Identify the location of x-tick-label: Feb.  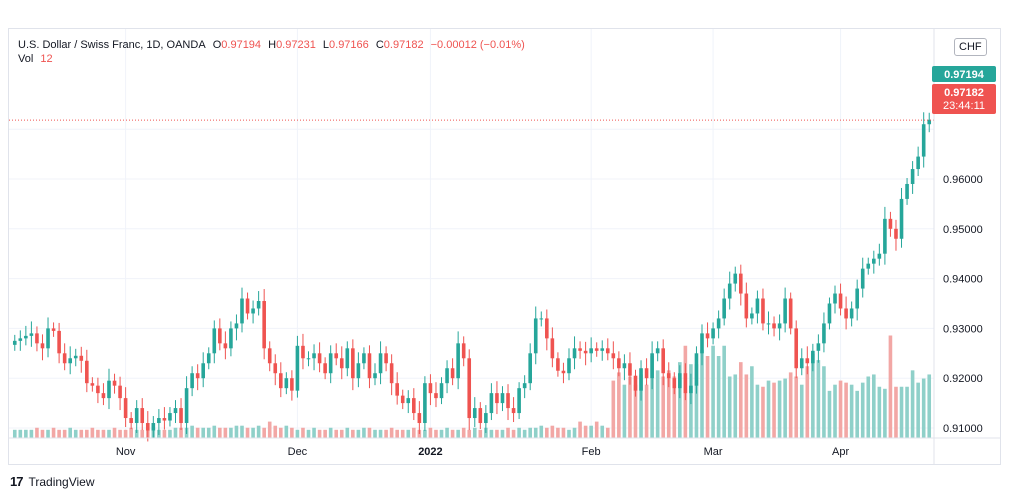
(591, 452).